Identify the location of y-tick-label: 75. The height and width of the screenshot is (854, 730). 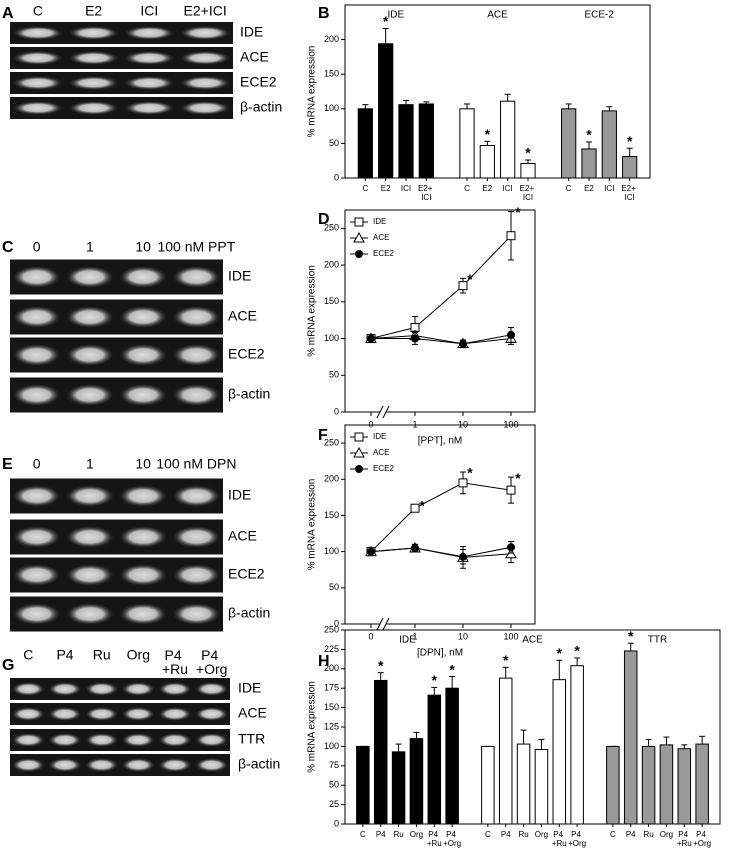
(334, 765).